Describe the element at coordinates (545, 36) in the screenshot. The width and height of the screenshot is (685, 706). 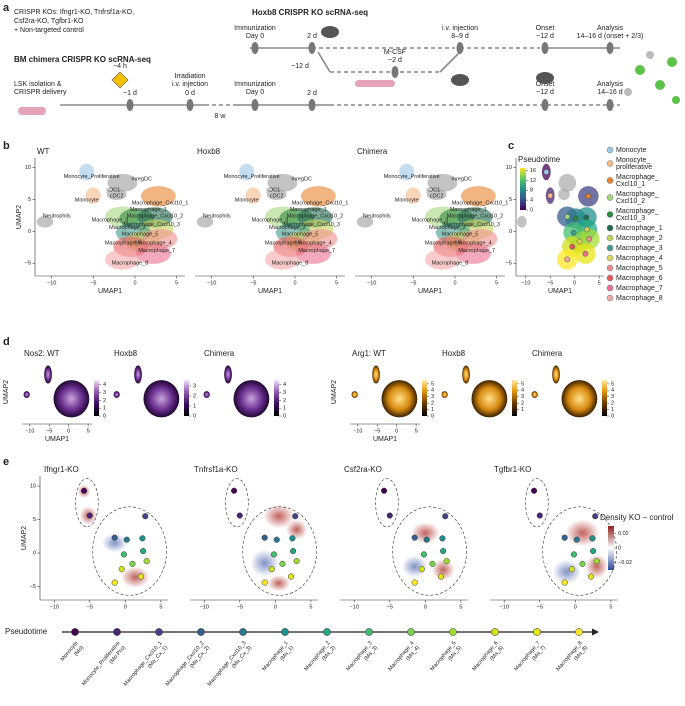
I see `step-label: ~12 d` at that location.